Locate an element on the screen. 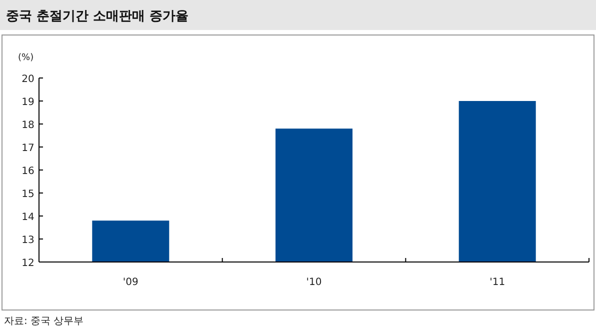  chart-title: 중국 춘절기간 소매판매 증가율 is located at coordinates (97, 16).